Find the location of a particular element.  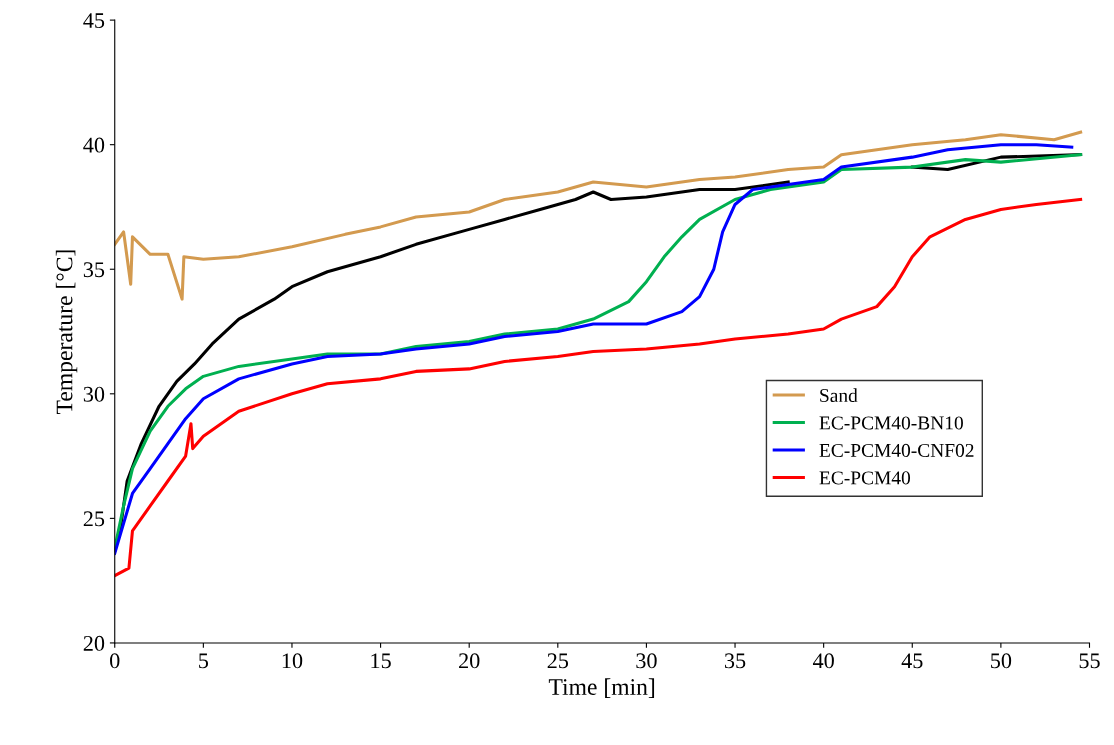

y-tick-label: 40 is located at coordinates (94, 145).